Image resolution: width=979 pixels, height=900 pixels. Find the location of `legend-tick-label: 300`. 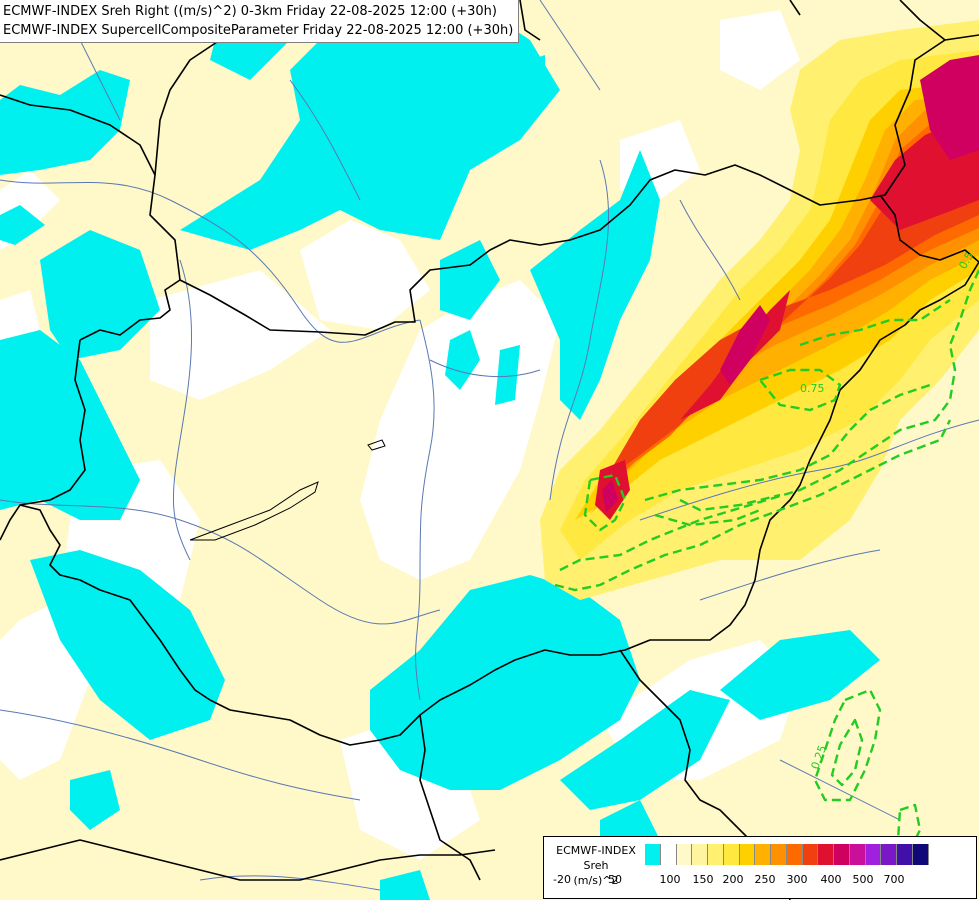

legend-tick-label: 300 is located at coordinates (797, 879).